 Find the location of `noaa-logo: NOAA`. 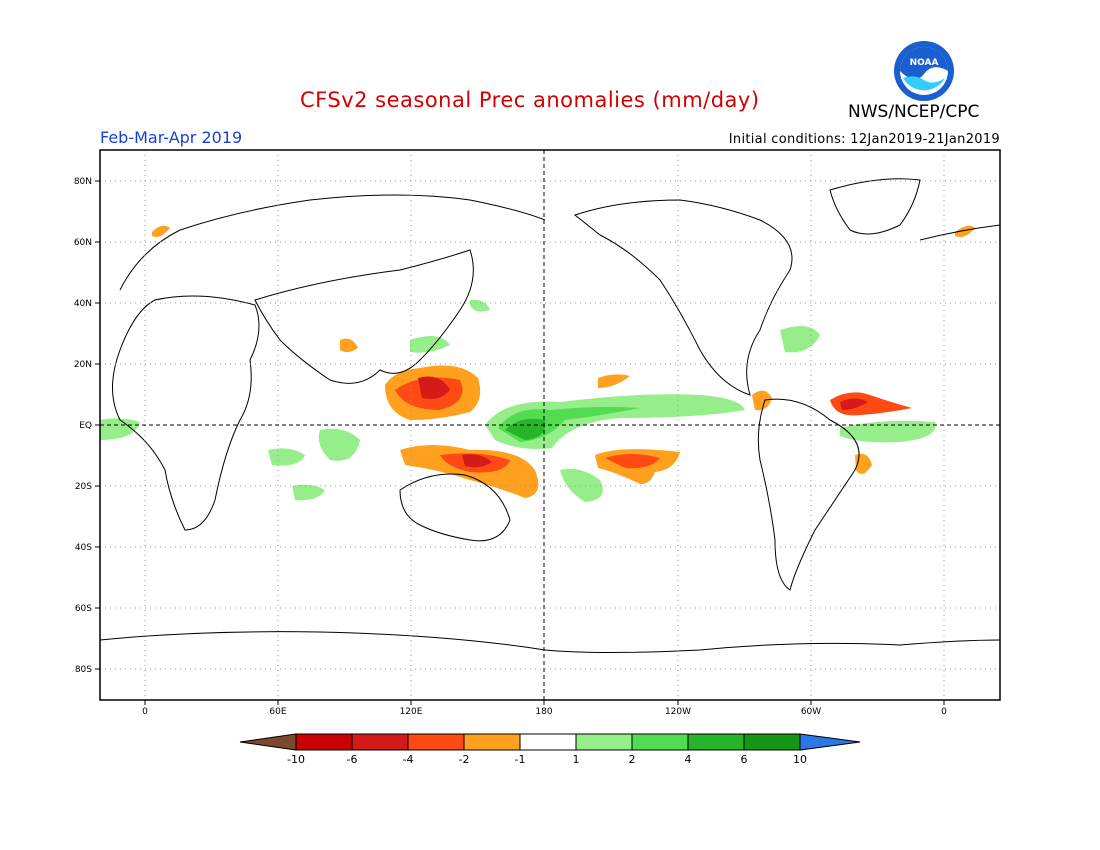

noaa-logo: NOAA is located at coordinates (924, 71).